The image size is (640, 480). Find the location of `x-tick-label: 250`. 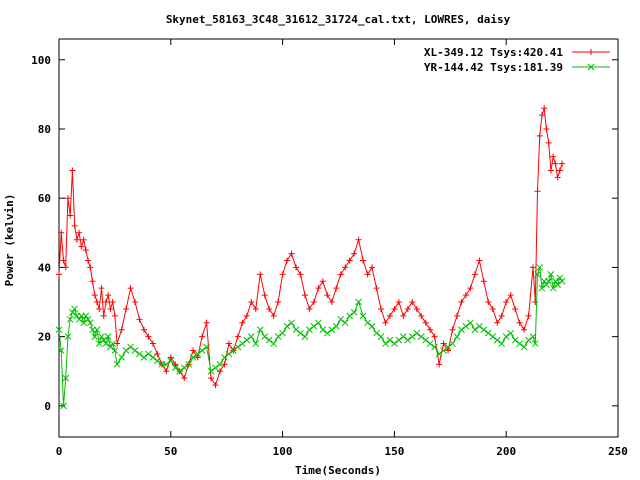

x-tick-label: 250 is located at coordinates (618, 451).